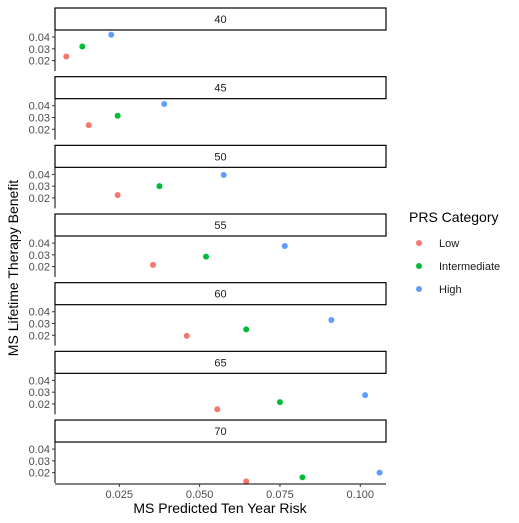 This screenshot has width=519, height=523. What do you see at coordinates (279, 402) in the screenshot?
I see `point-65-intermediate` at bounding box center [279, 402].